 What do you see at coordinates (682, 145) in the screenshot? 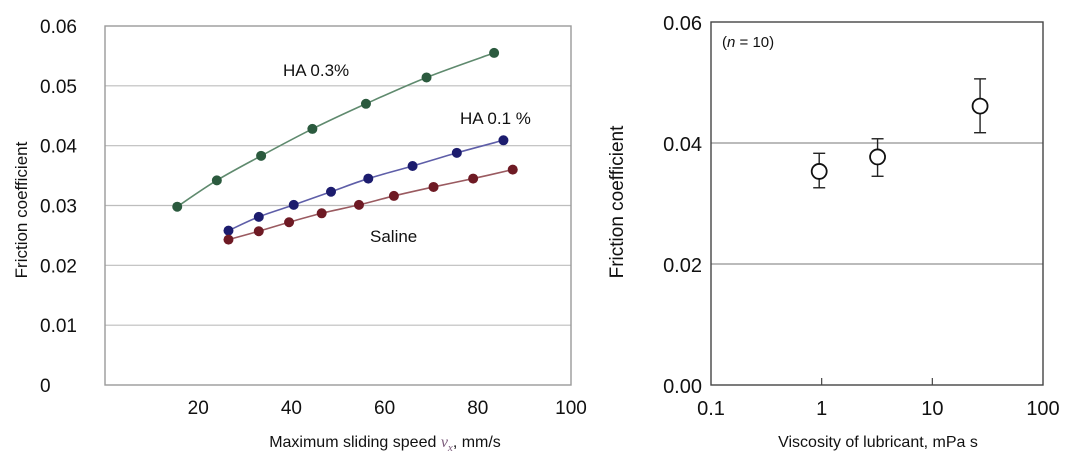
I see `right-chart-y-tick-label: 0.04` at bounding box center [682, 145].